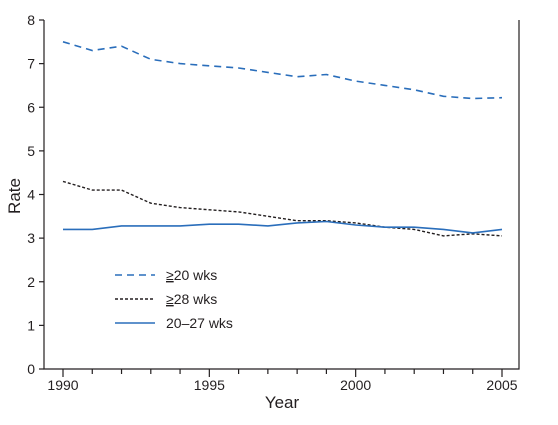 This screenshot has width=558, height=425. Describe the element at coordinates (31, 20) in the screenshot. I see `y-tick-label: 8` at that location.